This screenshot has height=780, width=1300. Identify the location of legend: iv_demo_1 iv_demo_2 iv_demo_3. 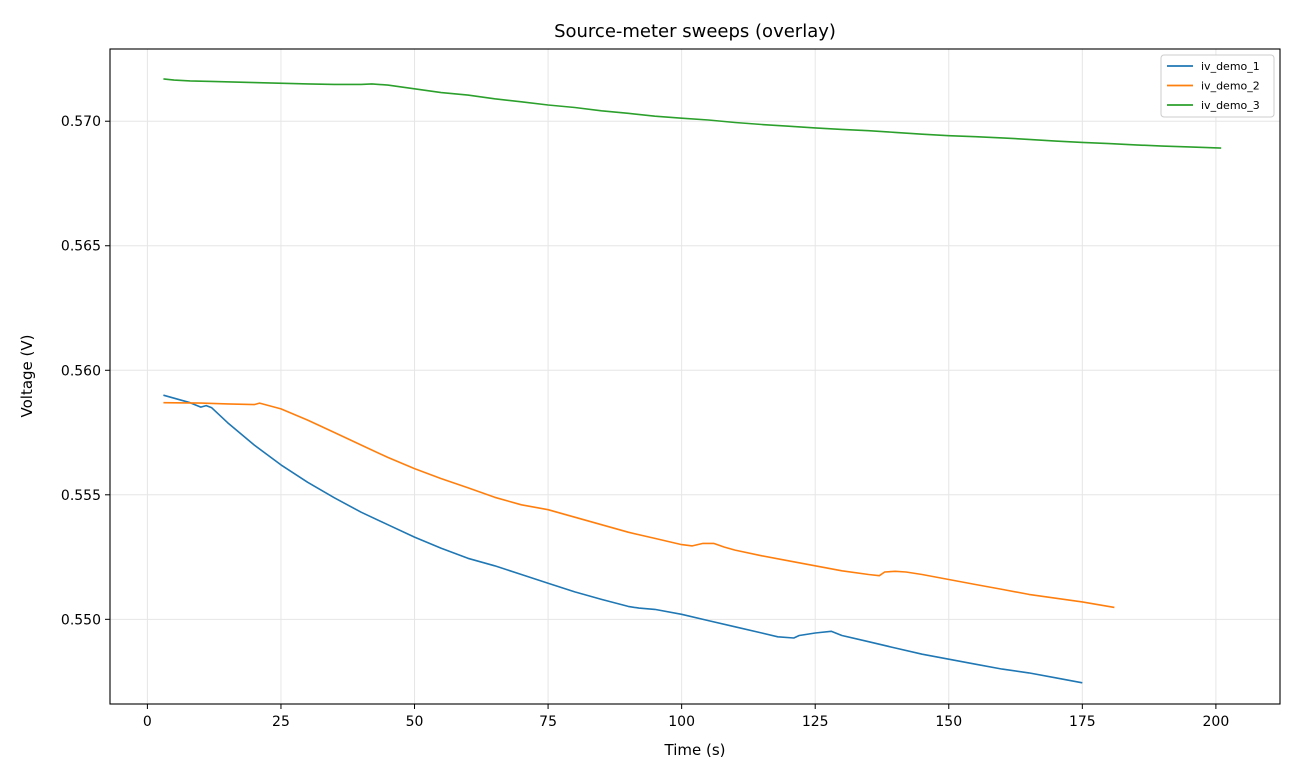
(1217, 86).